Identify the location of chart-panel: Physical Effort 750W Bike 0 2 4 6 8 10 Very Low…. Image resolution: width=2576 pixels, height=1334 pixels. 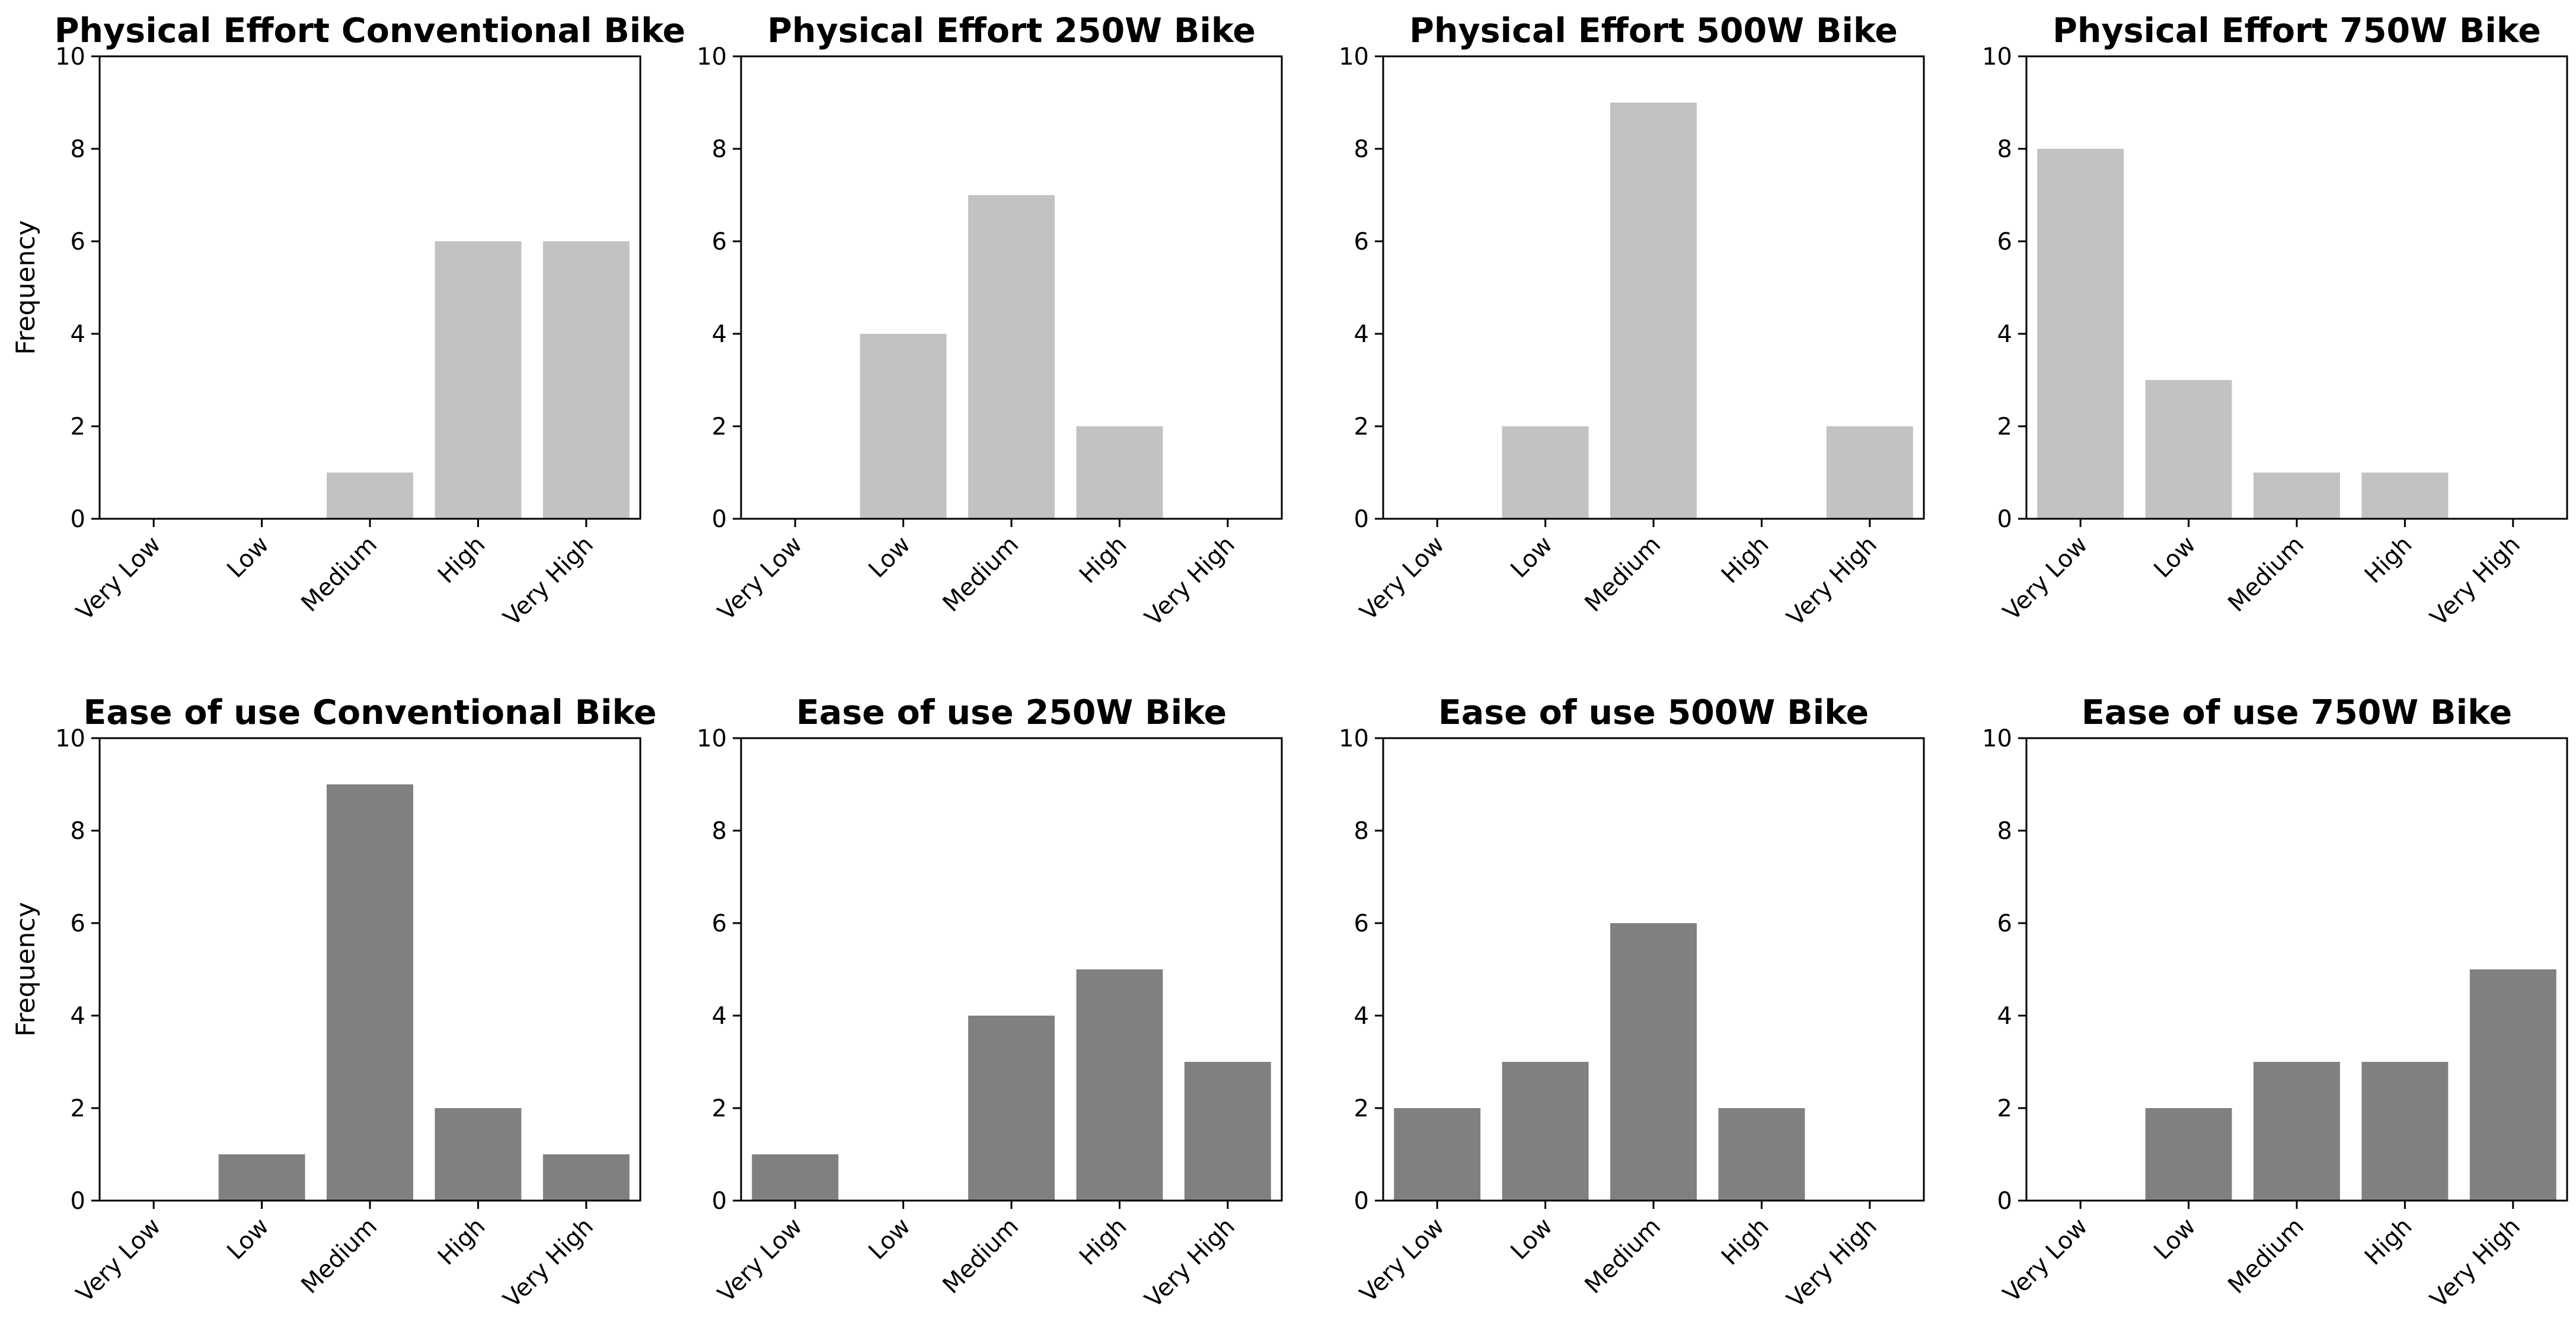
(2275, 321).